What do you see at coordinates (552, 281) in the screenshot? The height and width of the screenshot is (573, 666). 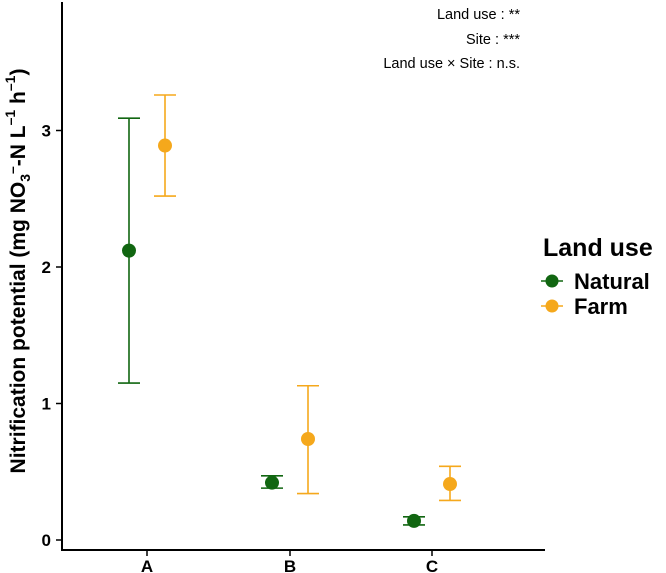 I see `legend-natural-marker` at bounding box center [552, 281].